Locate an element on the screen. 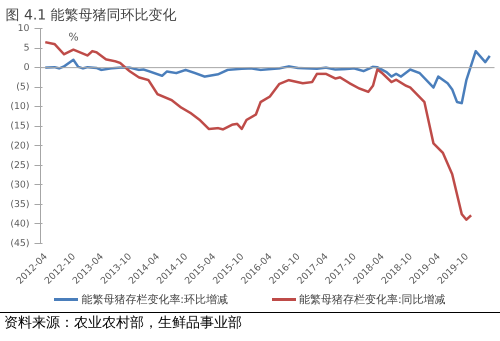 The image size is (500, 341). y-tick-label: (40) is located at coordinates (20, 224).